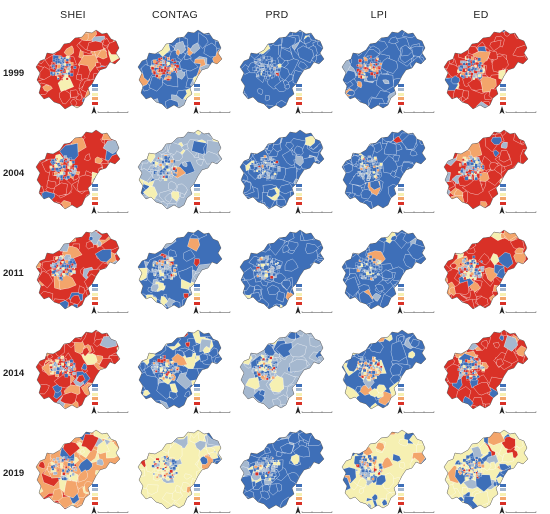 The height and width of the screenshot is (514, 550). Describe the element at coordinates (386, 70) in the screenshot. I see `map-lpi-1999` at that location.